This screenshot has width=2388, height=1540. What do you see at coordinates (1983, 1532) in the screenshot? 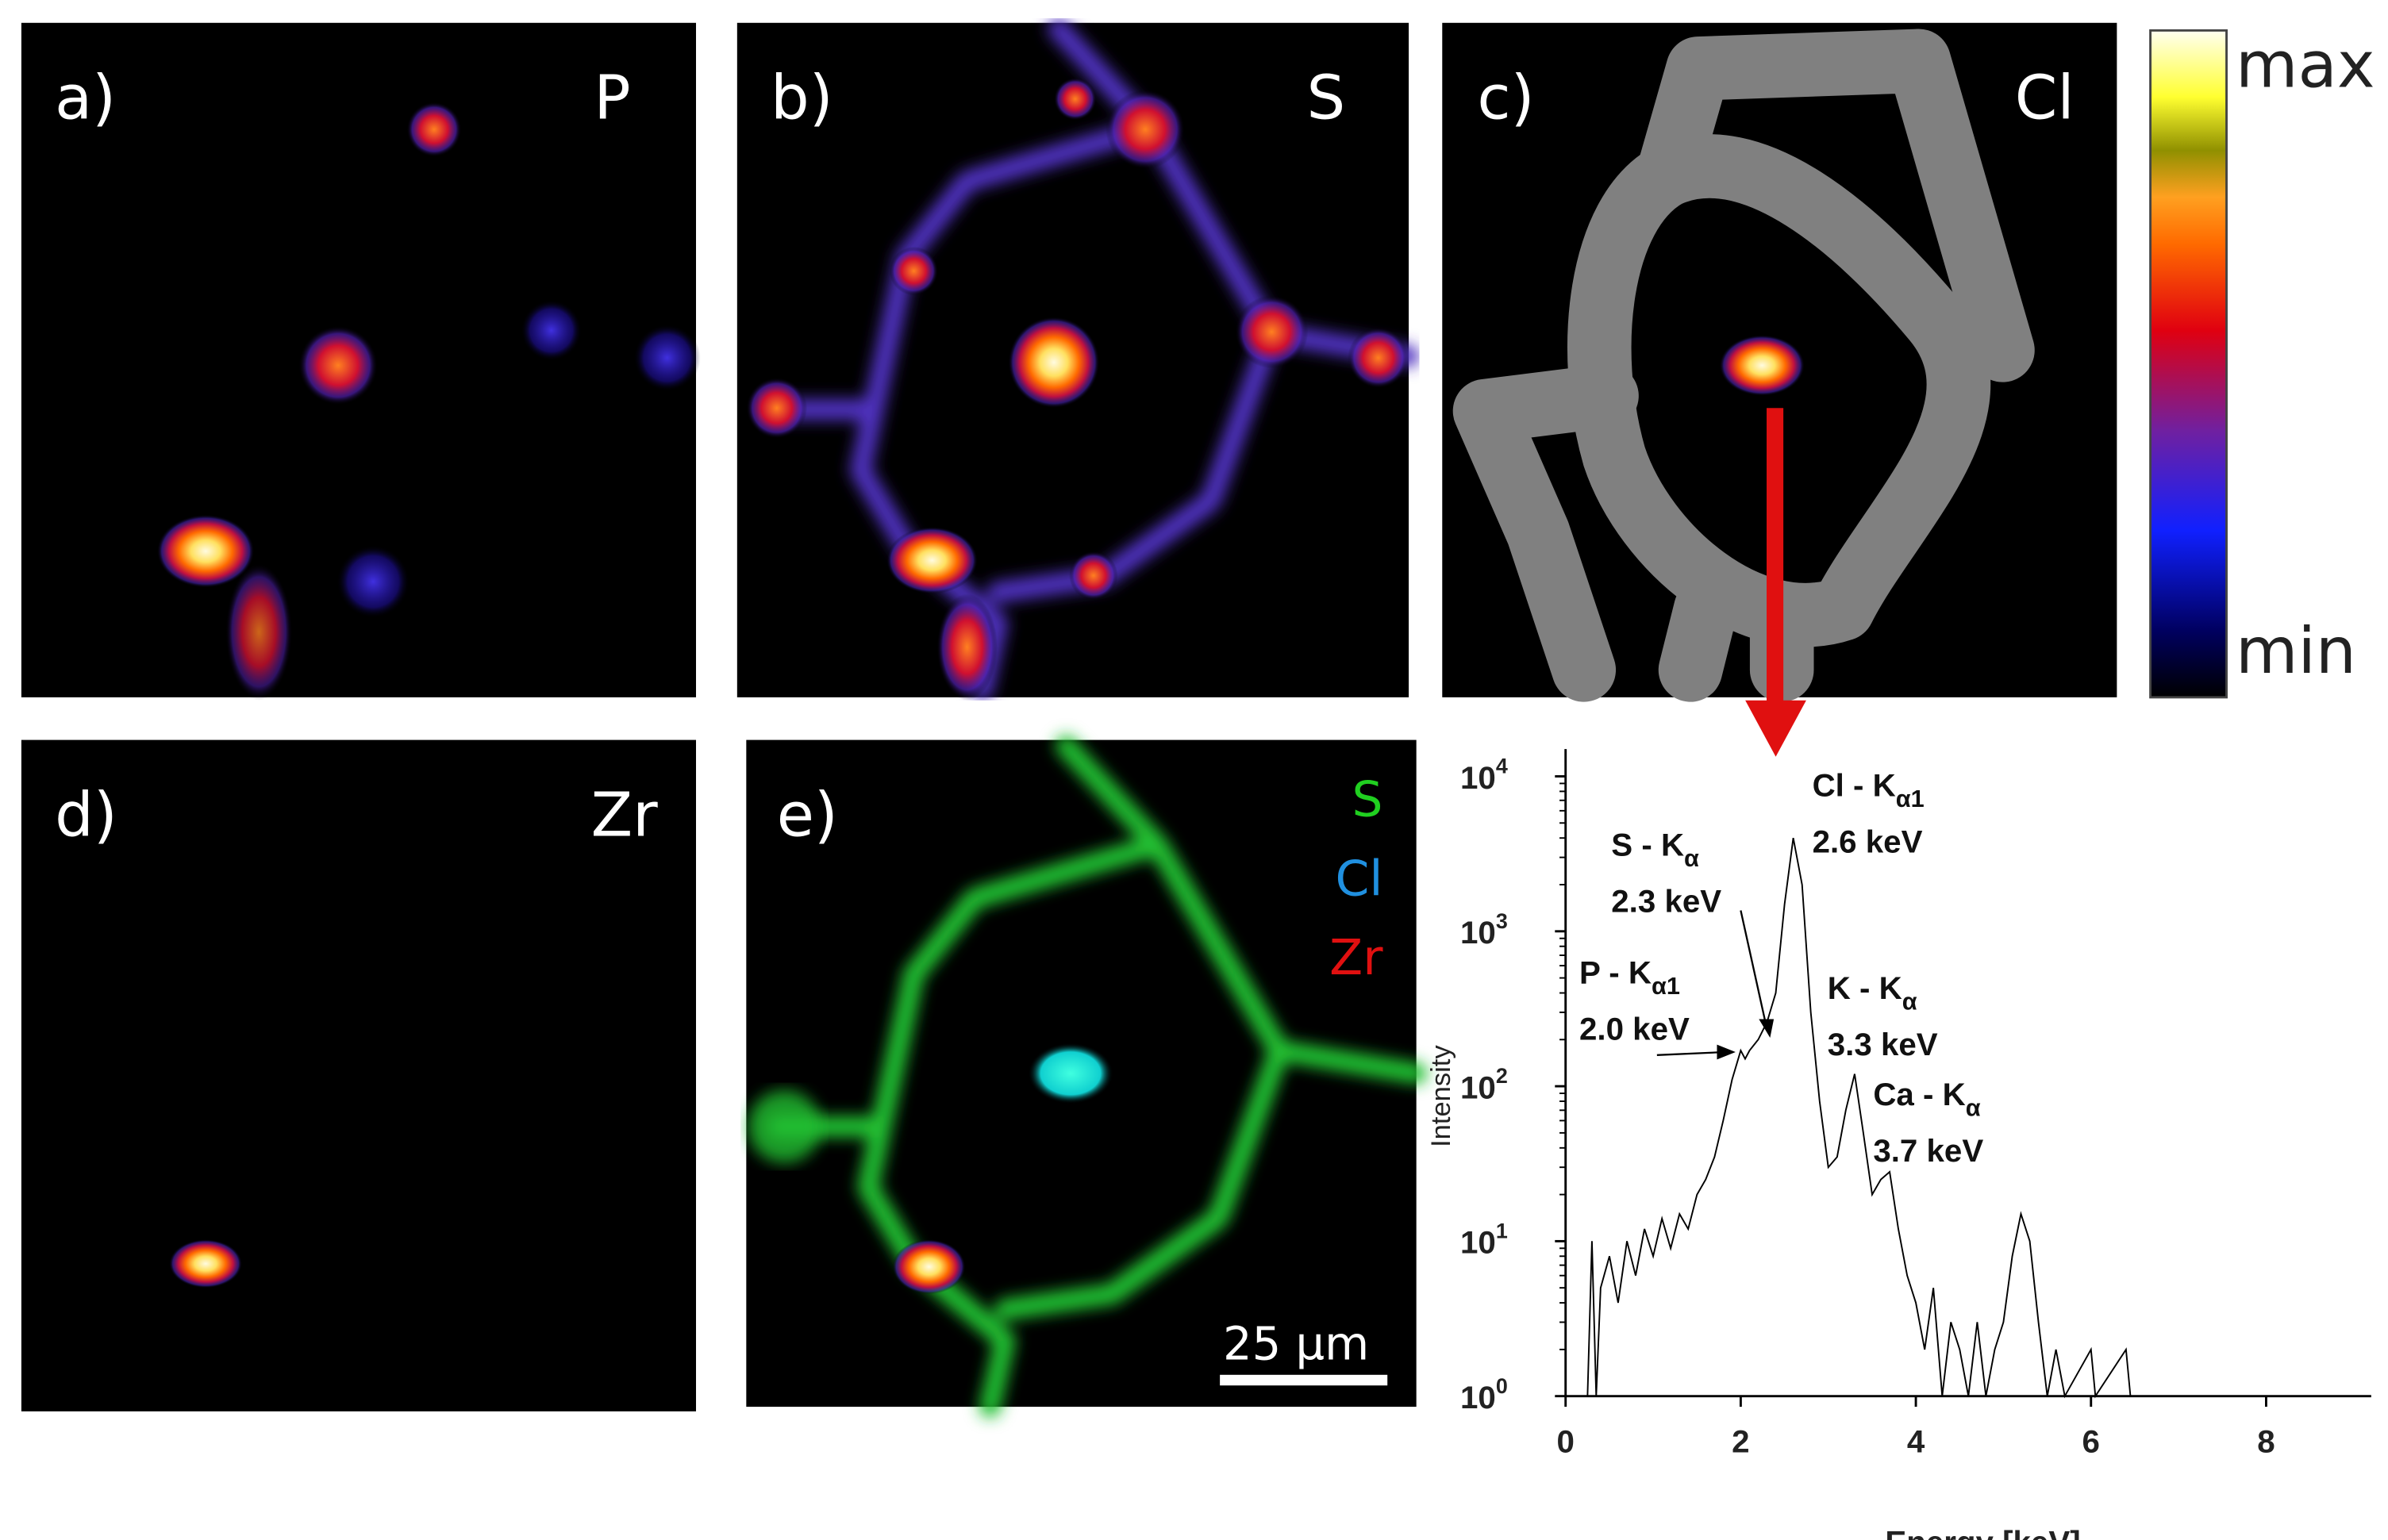
I see `x-axis-title: Energy [keV]` at bounding box center [1983, 1532].